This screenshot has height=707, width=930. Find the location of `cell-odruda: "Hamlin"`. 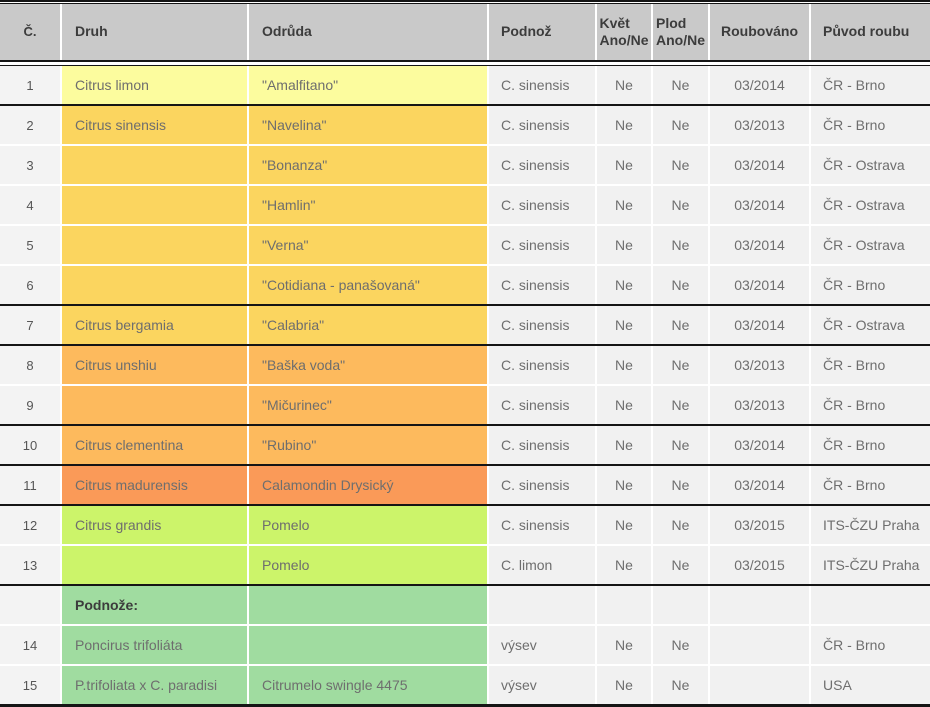

cell-odruda: "Hamlin" is located at coordinates (368, 205).